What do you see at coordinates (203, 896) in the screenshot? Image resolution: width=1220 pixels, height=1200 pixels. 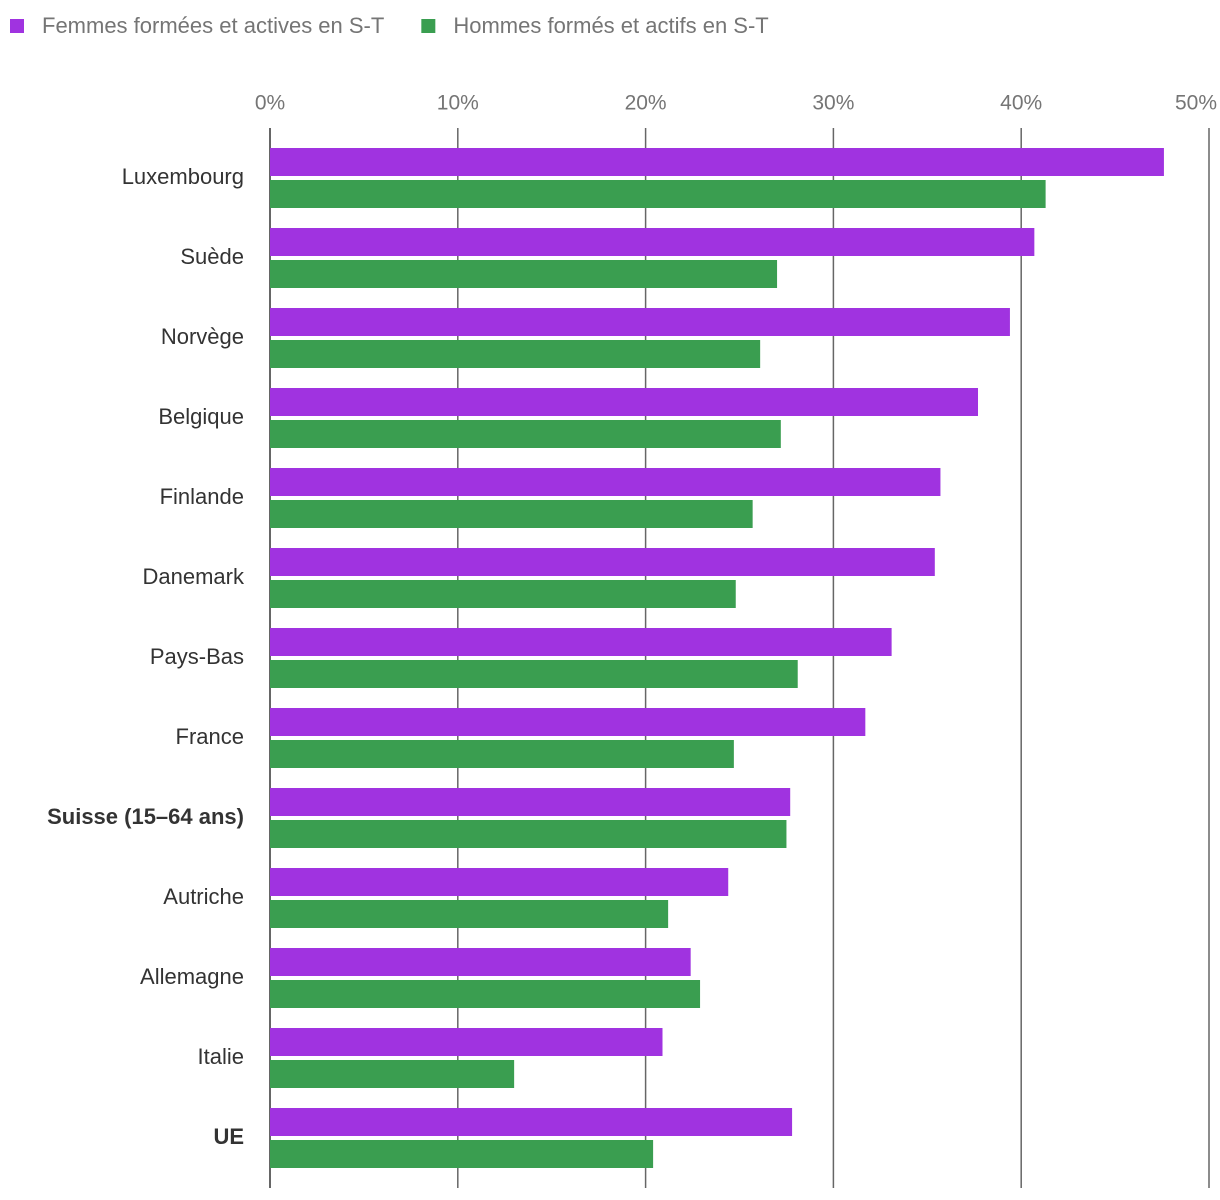 I see `category-label: Autriche` at bounding box center [203, 896].